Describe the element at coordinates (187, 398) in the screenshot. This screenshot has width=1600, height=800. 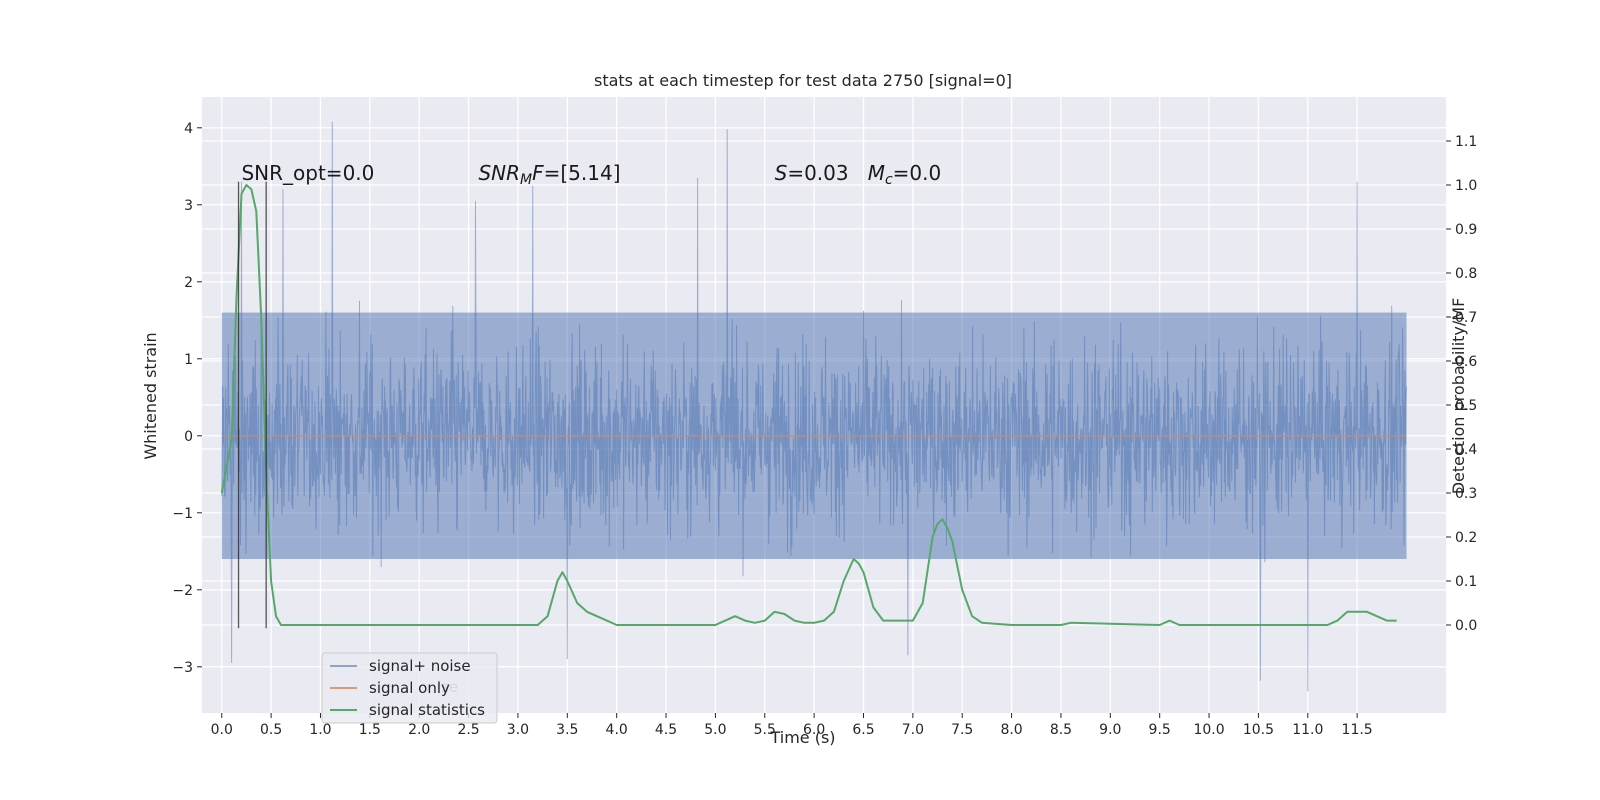
I see `y-axis-ticks: 4 3 2 1 0 −1 −2 −3` at that location.